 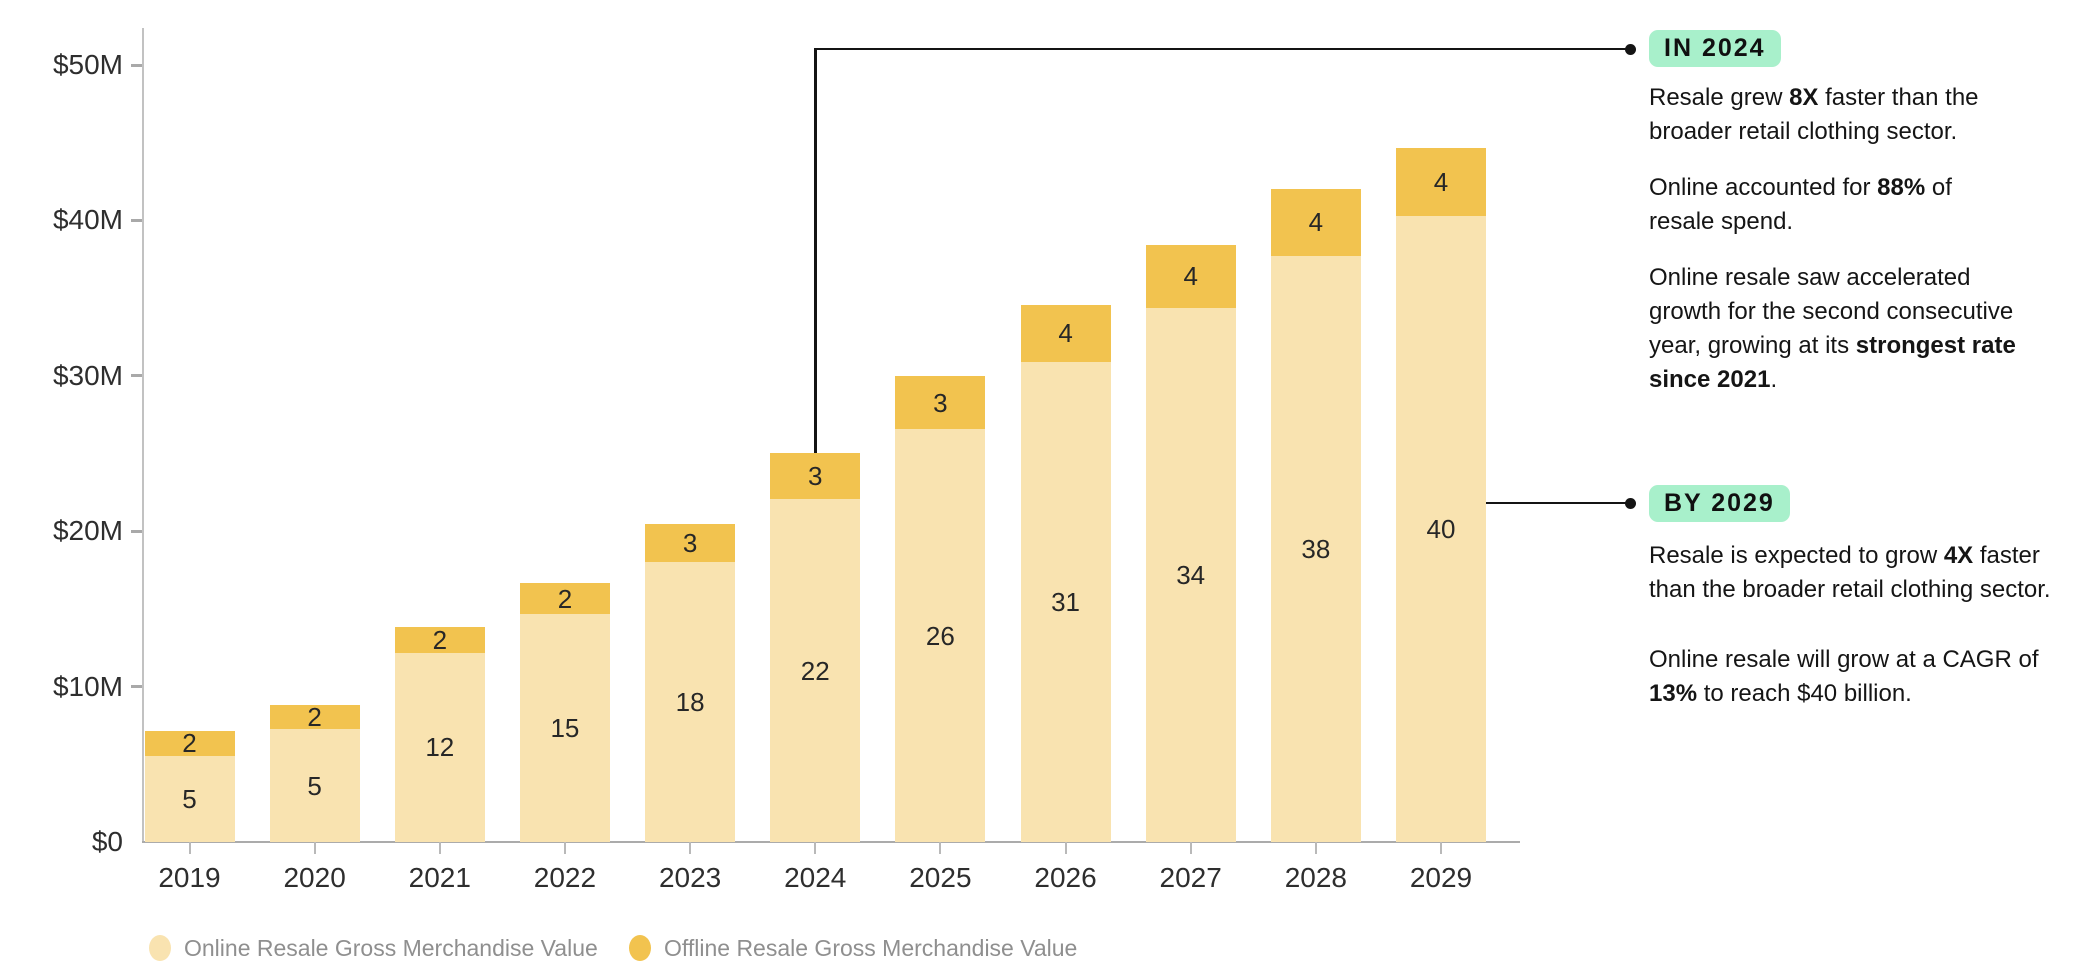 What do you see at coordinates (189, 877) in the screenshot?
I see `x-axis-label-2019: 2019` at bounding box center [189, 877].